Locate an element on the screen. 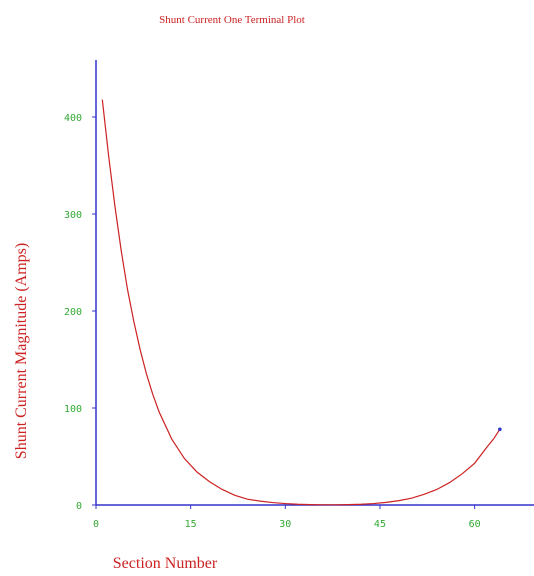 The image size is (534, 576). x-tick-label: 30 is located at coordinates (285, 524).